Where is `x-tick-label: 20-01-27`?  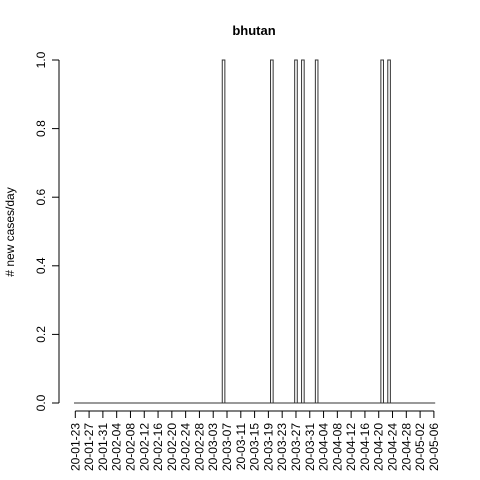
x-tick-label: 20-01-27 is located at coordinates (89, 447).